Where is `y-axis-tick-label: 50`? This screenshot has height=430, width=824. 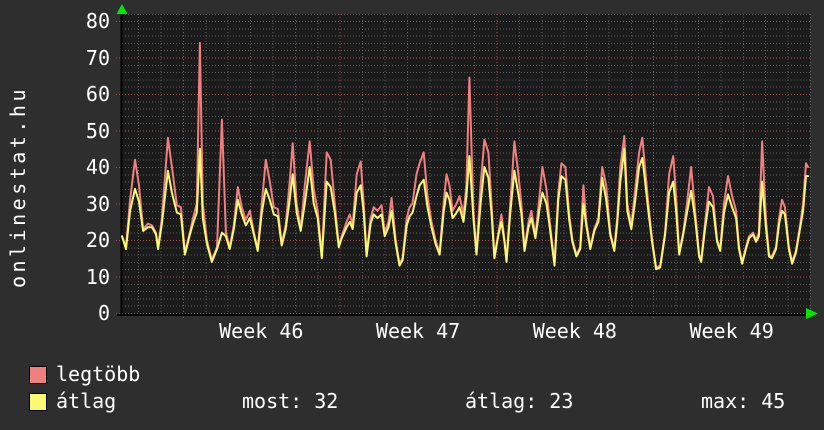 y-axis-tick-label: 50 is located at coordinates (97, 130).